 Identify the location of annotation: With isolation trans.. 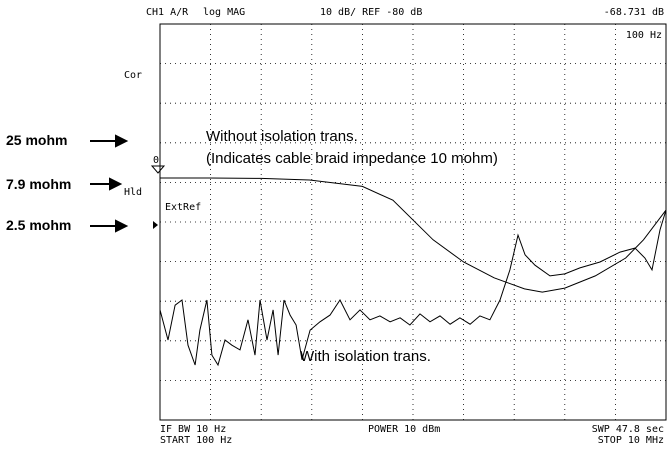
(365, 356).